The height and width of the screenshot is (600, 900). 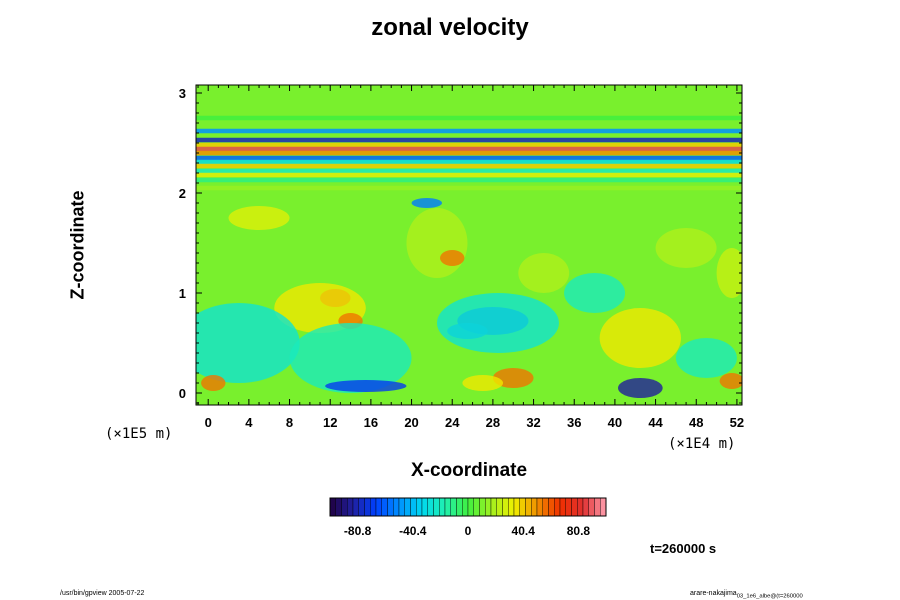 I want to click on x-axis-unit: (×1E4 m), so click(x=702, y=444).